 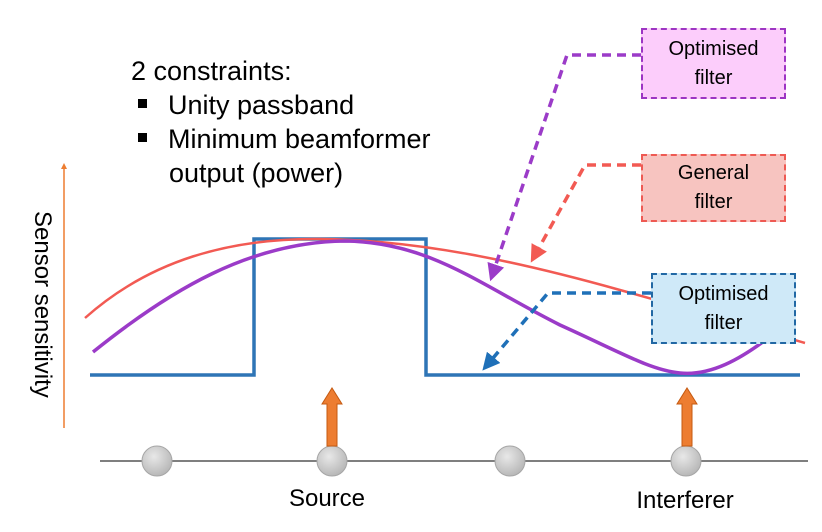 I want to click on constraint-item-1: Unity passband, so click(x=281, y=105).